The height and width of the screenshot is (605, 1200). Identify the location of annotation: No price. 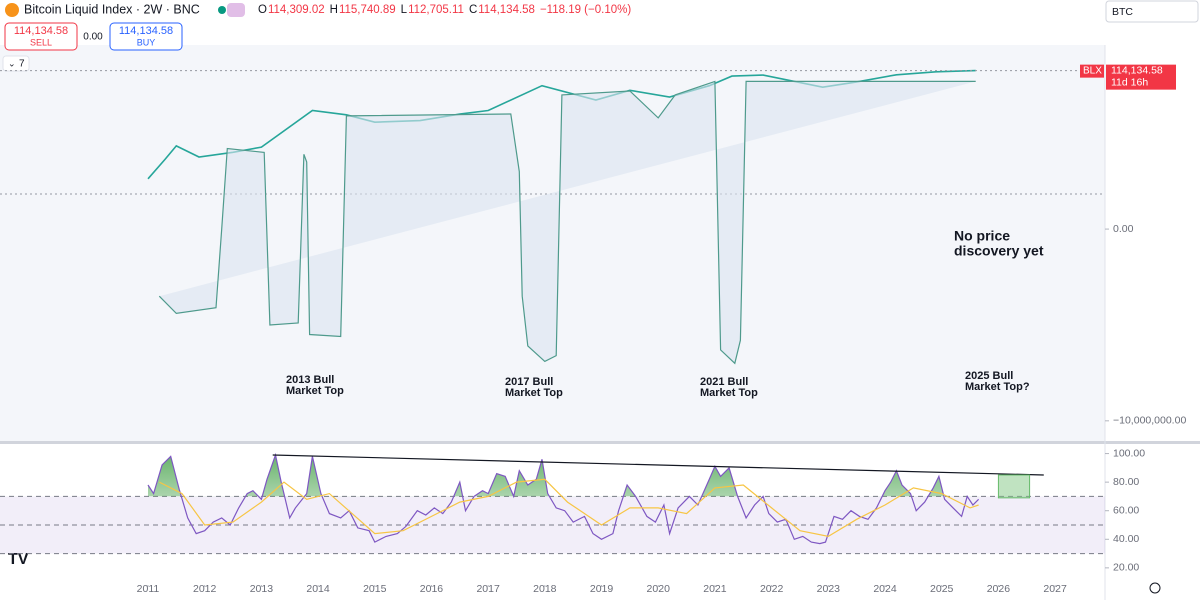
(982, 236).